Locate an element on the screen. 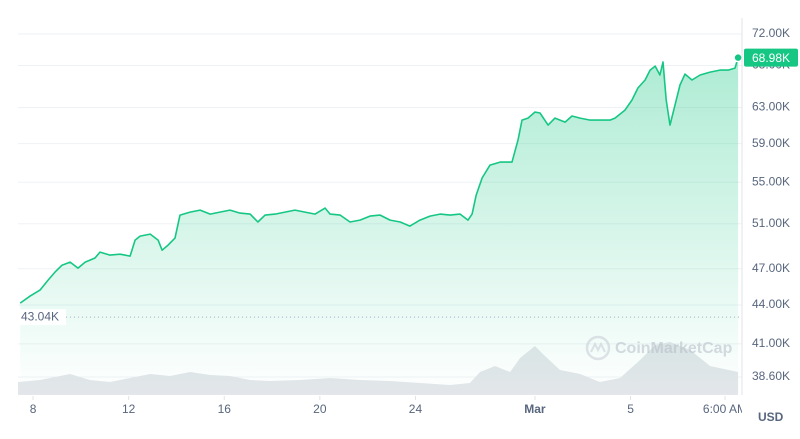  watermark-text: CoinMarketCap is located at coordinates (674, 348).